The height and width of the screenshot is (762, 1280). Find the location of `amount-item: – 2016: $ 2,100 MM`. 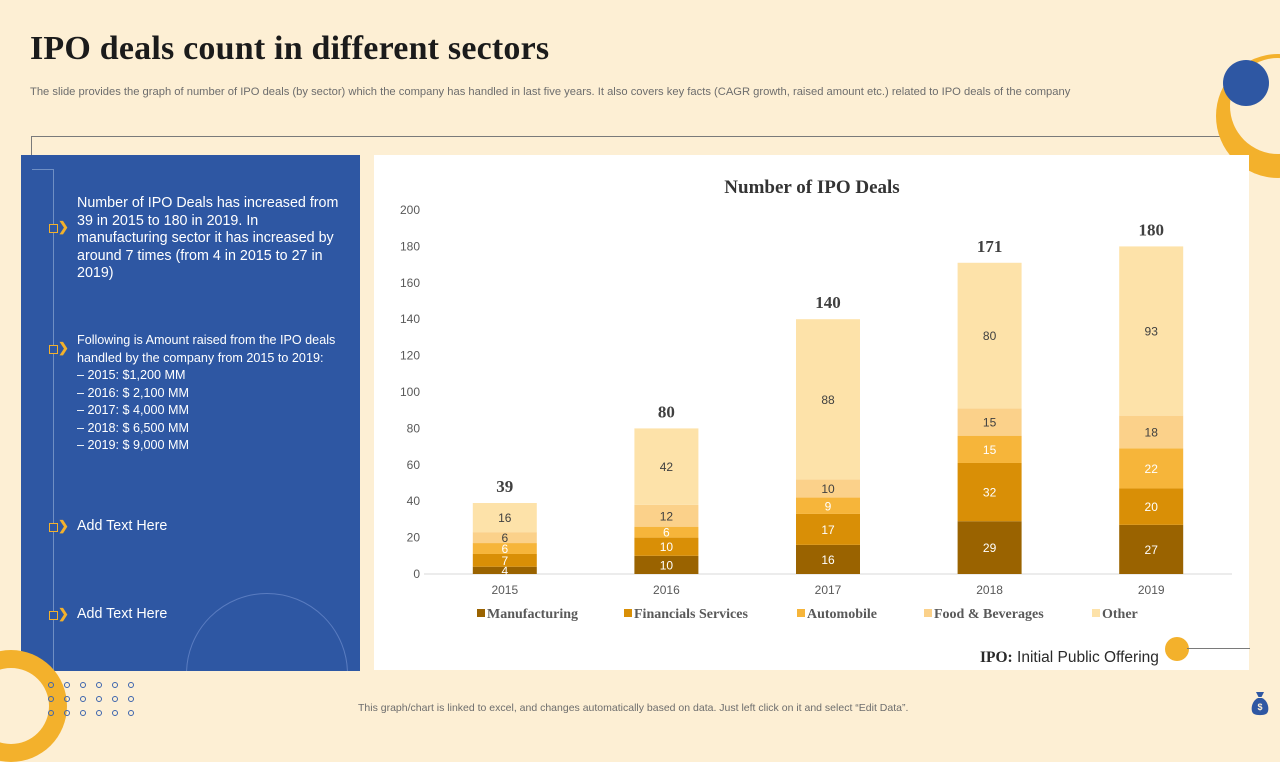

amount-item: – 2016: $ 2,100 MM is located at coordinates (133, 392).